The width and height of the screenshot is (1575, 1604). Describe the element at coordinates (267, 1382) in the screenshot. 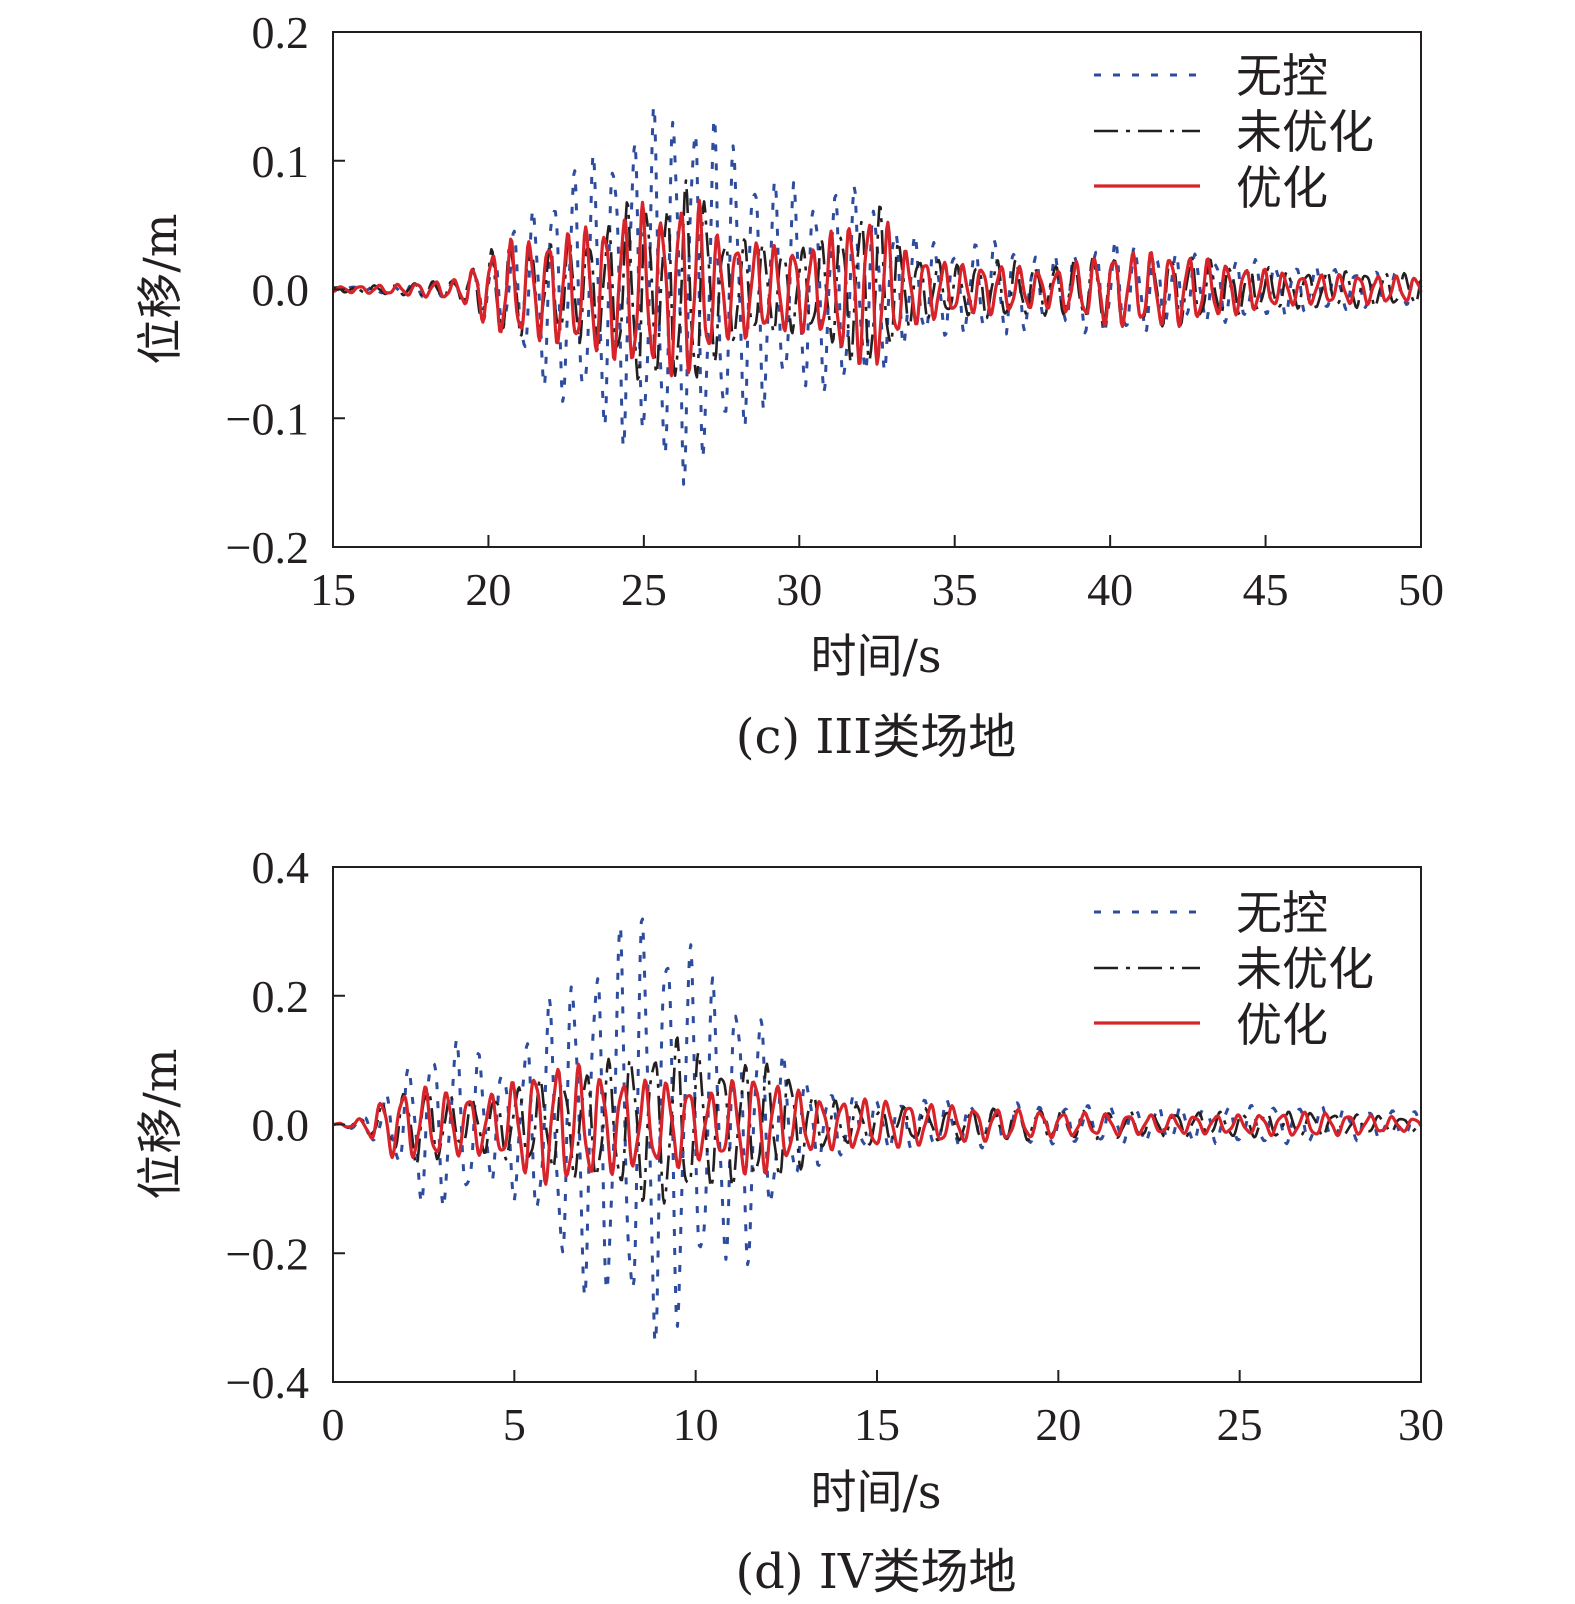

I see `y-tick-label: −0.4` at that location.